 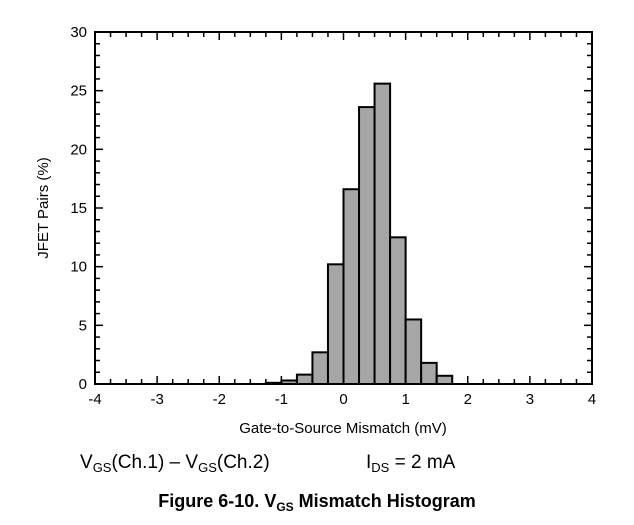 What do you see at coordinates (78, 267) in the screenshot?
I see `y-tick-label: 10` at bounding box center [78, 267].